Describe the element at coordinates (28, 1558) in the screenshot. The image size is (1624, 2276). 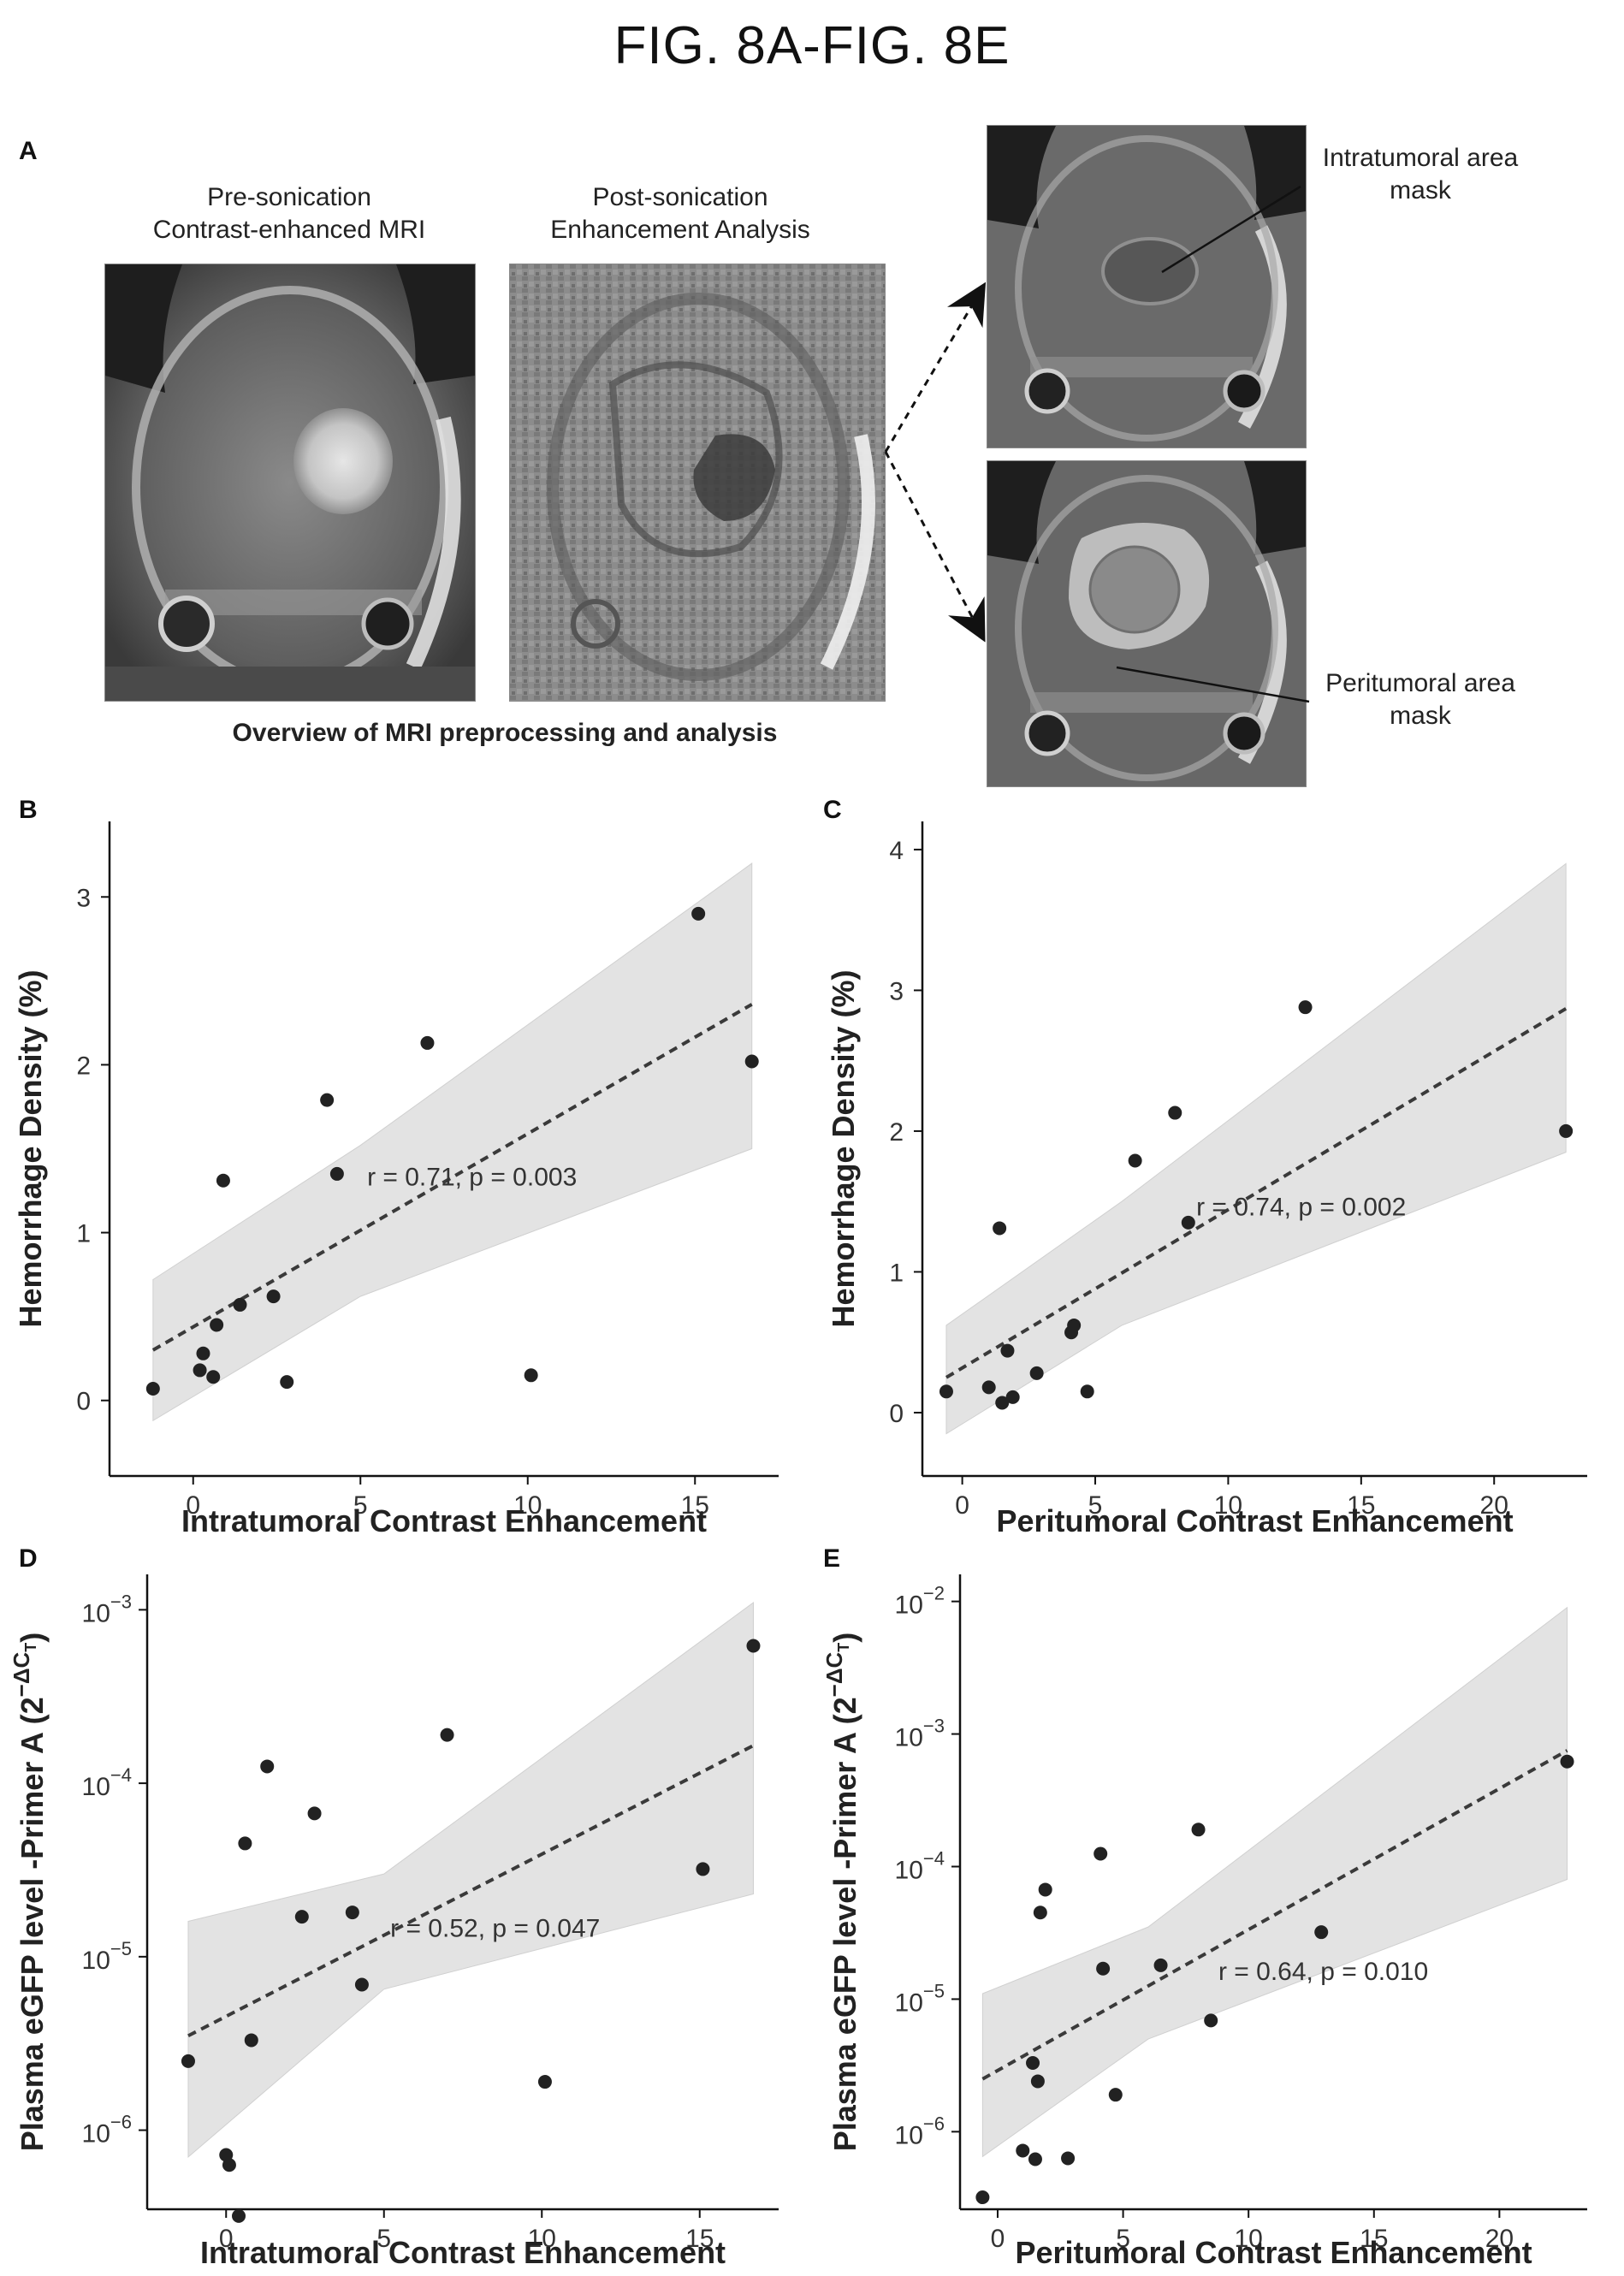
I see `panel-letter-d: D` at that location.